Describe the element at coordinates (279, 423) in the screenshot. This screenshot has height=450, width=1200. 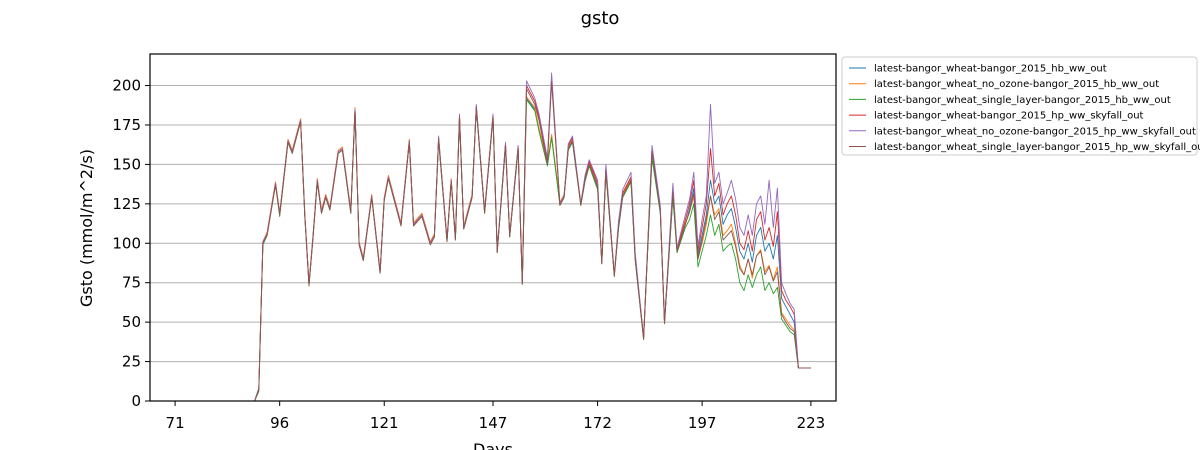
I see `x-tick-label: 96` at that location.